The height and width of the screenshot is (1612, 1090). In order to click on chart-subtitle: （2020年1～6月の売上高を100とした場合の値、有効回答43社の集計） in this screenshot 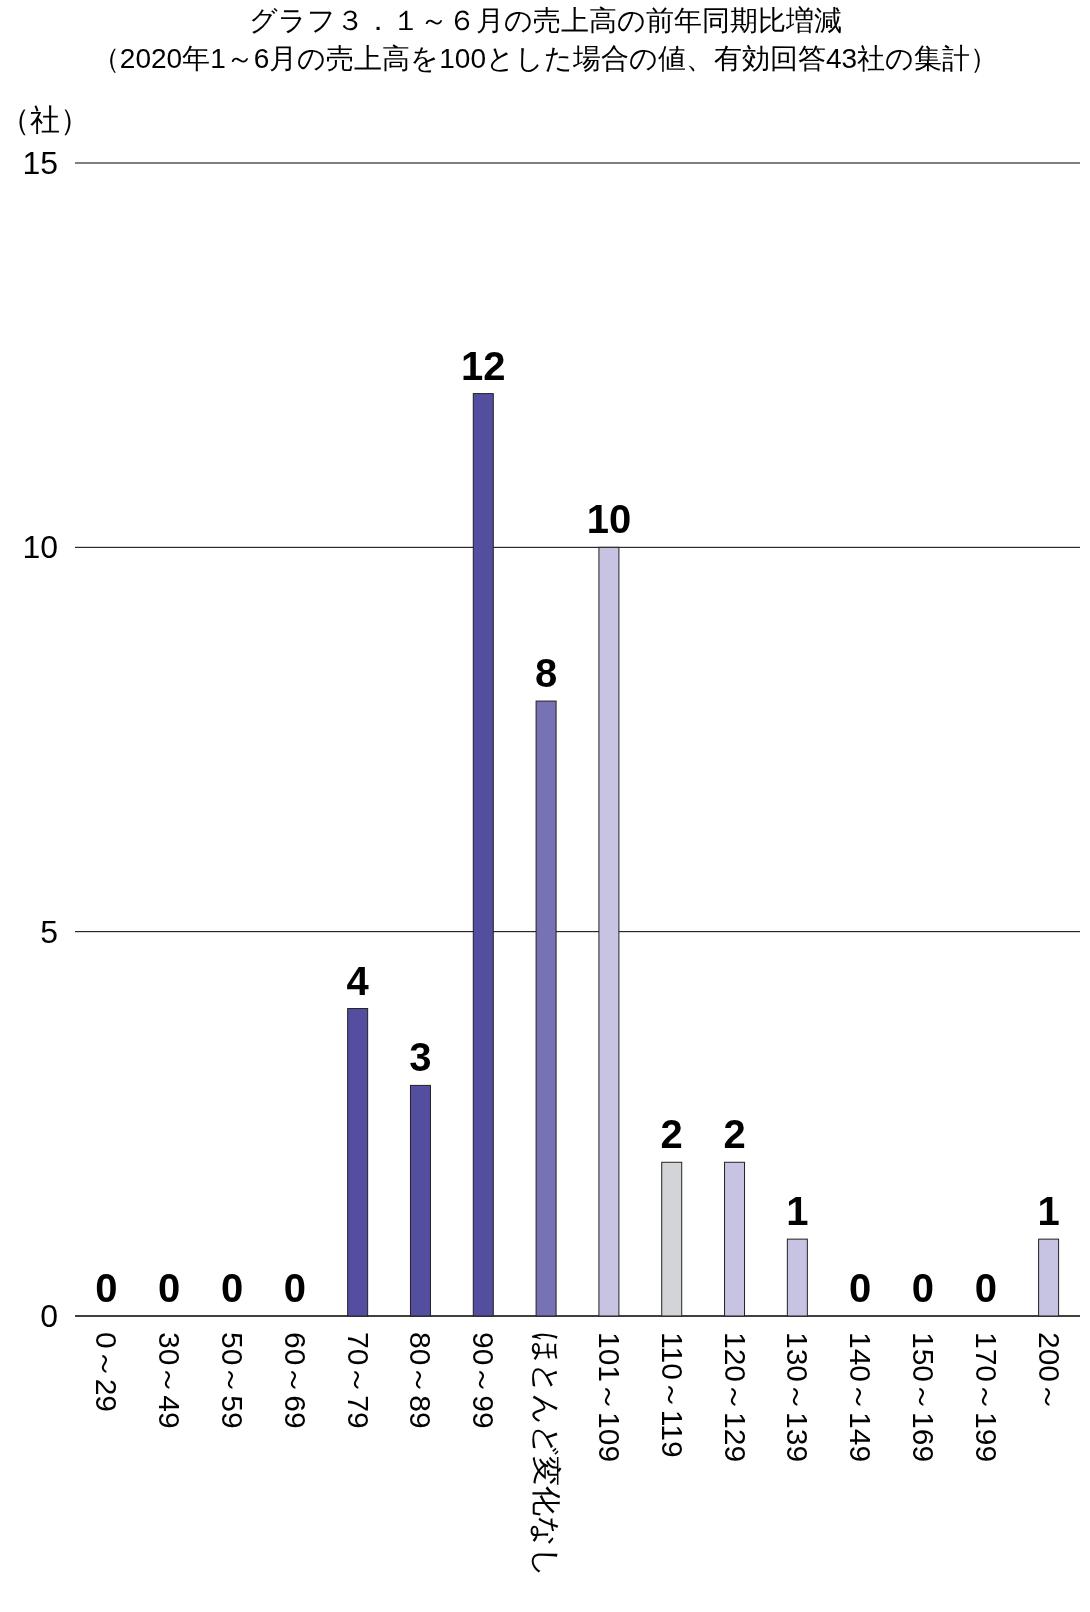, I will do `click(545, 58)`.